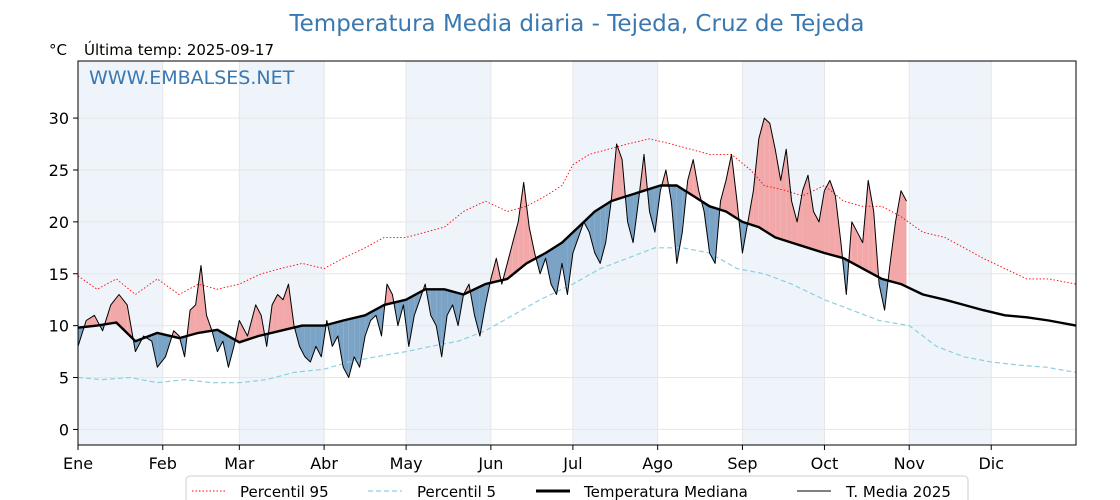 The image size is (1120, 500). Describe the element at coordinates (59, 326) in the screenshot. I see `y-tick-label-10: 10` at that location.